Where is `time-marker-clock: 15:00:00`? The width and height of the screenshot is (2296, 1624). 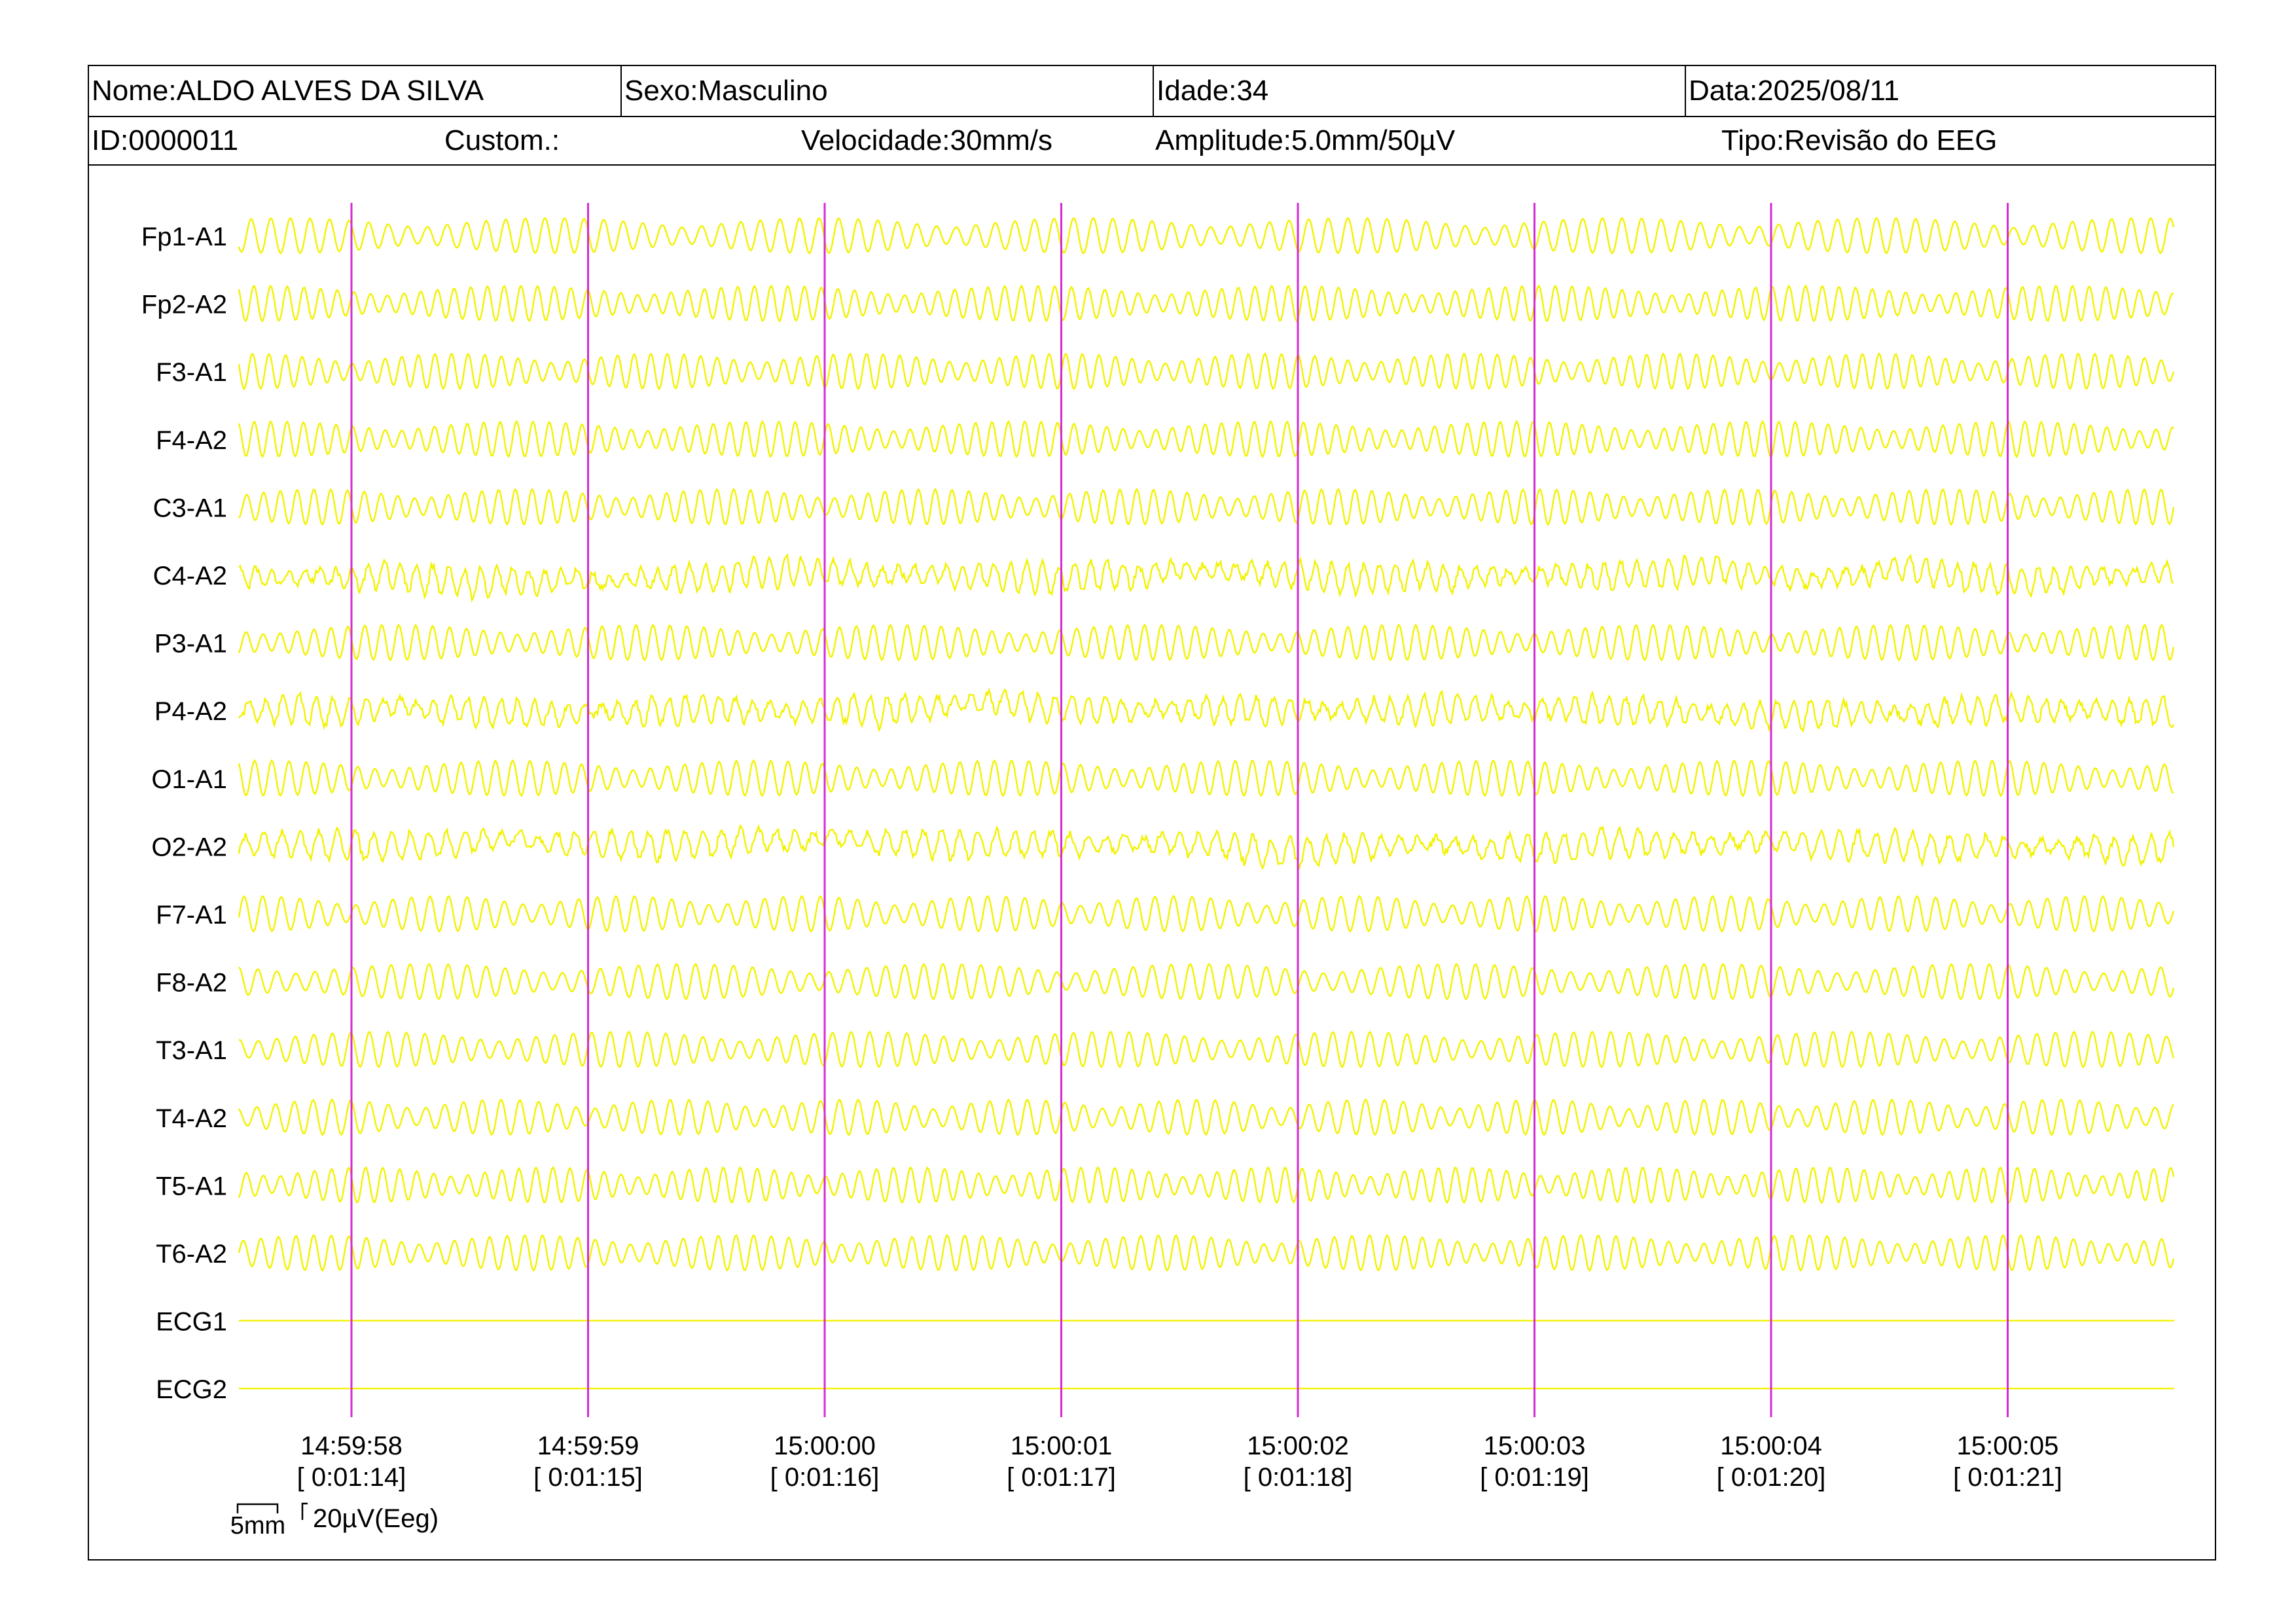
time-marker-clock: 15:00:00 is located at coordinates (825, 1446).